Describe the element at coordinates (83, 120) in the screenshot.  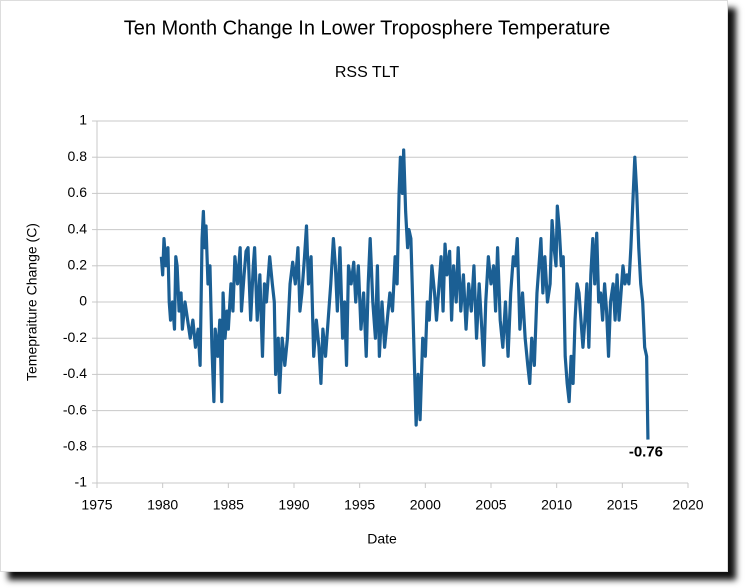
I see `y-tick-label: 1` at that location.